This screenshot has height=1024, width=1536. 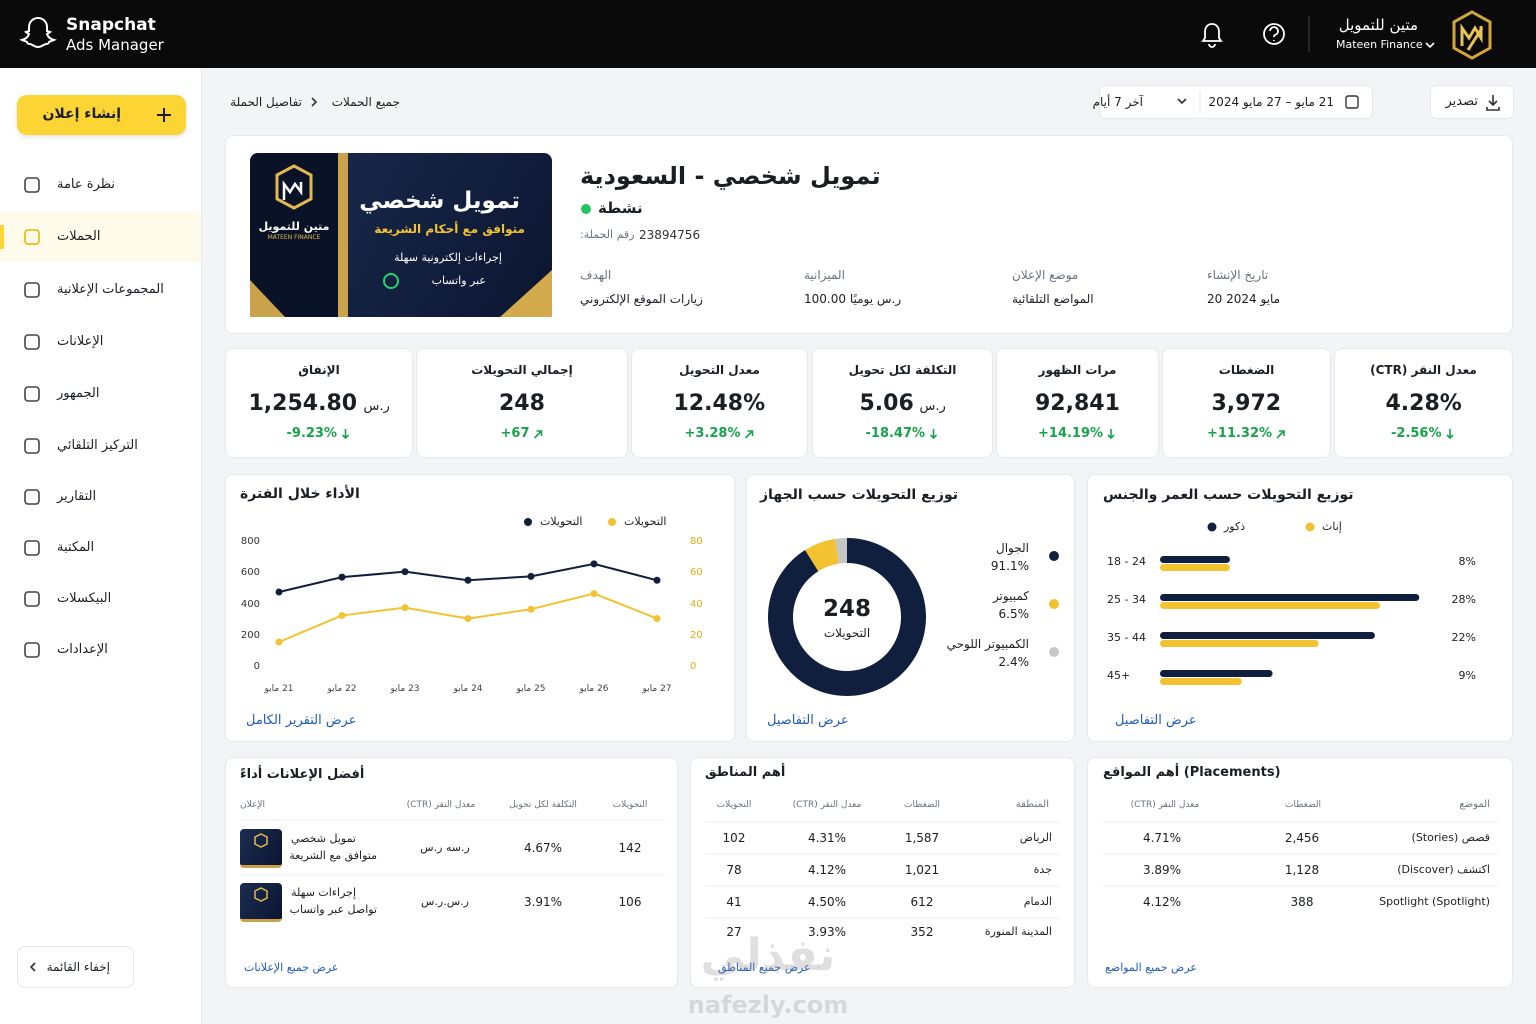 I want to click on banner-title: تمويل شخصي, so click(x=439, y=200).